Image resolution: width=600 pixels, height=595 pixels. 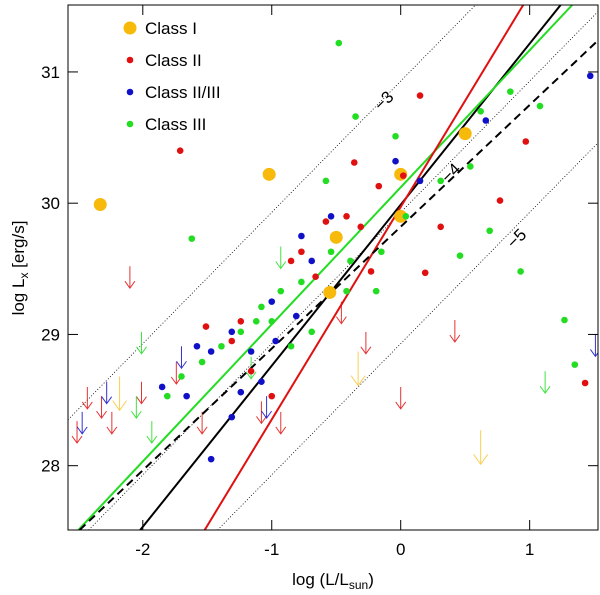 What do you see at coordinates (50, 203) in the screenshot?
I see `y-tick-label: 30` at bounding box center [50, 203].